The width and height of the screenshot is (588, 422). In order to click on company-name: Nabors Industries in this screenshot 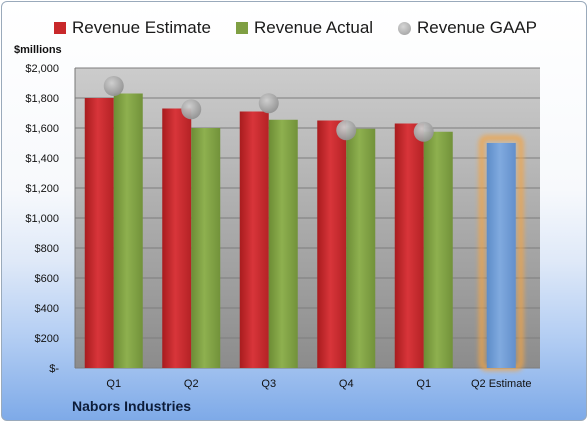, I will do `click(132, 406)`.